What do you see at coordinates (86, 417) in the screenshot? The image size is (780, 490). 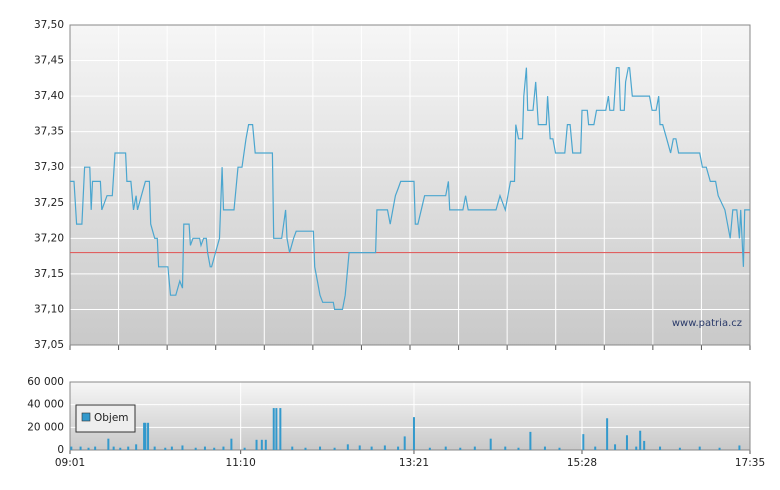 I see `legend-swatch` at bounding box center [86, 417].